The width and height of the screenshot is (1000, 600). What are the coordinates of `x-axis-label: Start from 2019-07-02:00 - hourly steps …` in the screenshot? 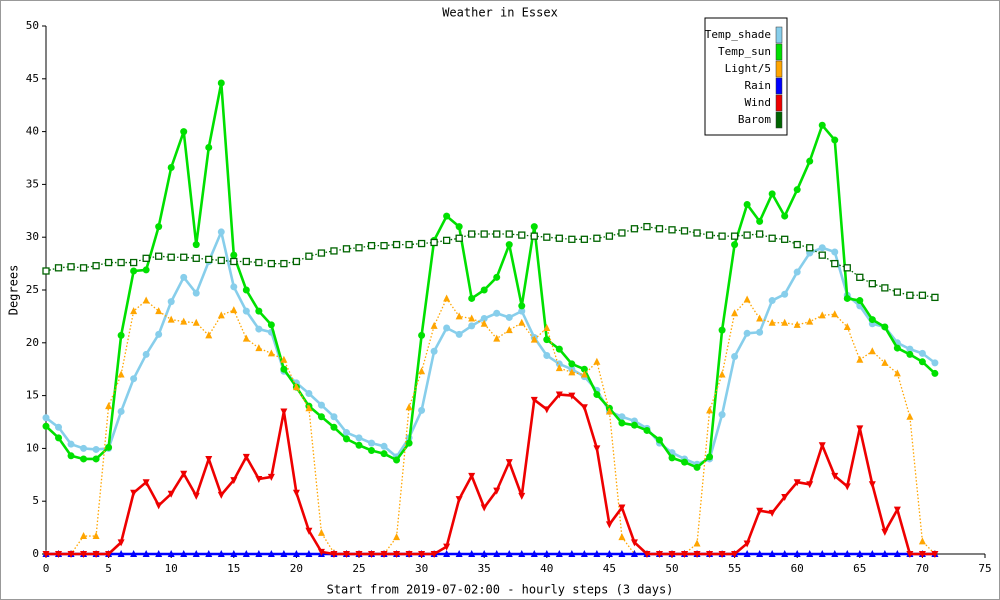 It's located at (500, 590).